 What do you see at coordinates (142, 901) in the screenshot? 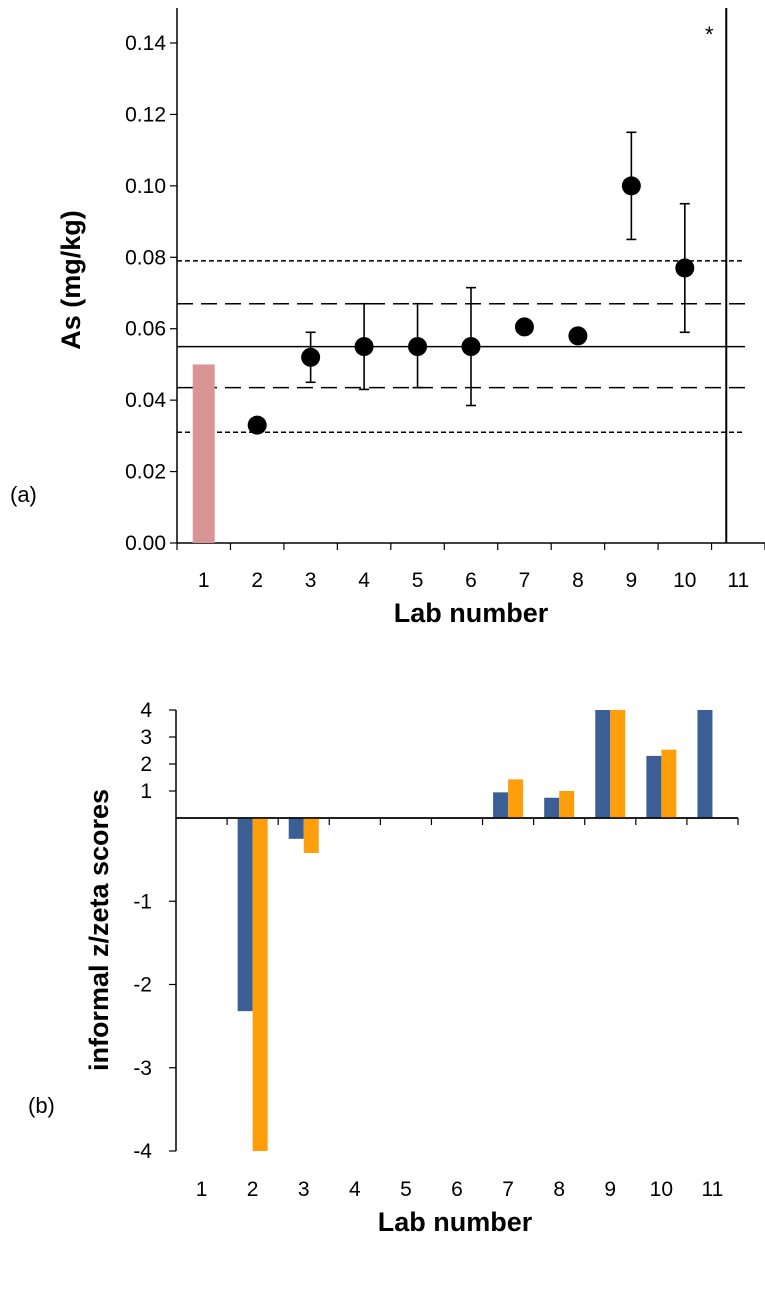
I see `y-tick-label: -1` at bounding box center [142, 901].